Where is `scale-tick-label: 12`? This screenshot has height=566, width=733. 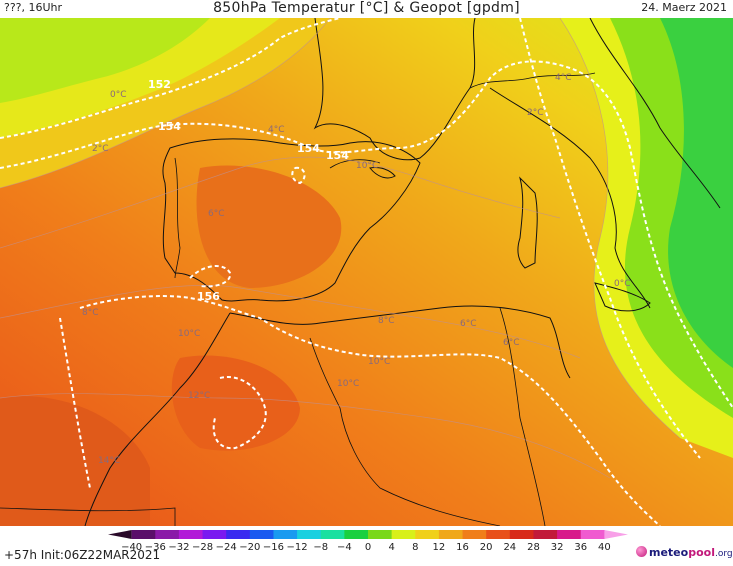 scale-tick-label: 12 is located at coordinates (439, 547).